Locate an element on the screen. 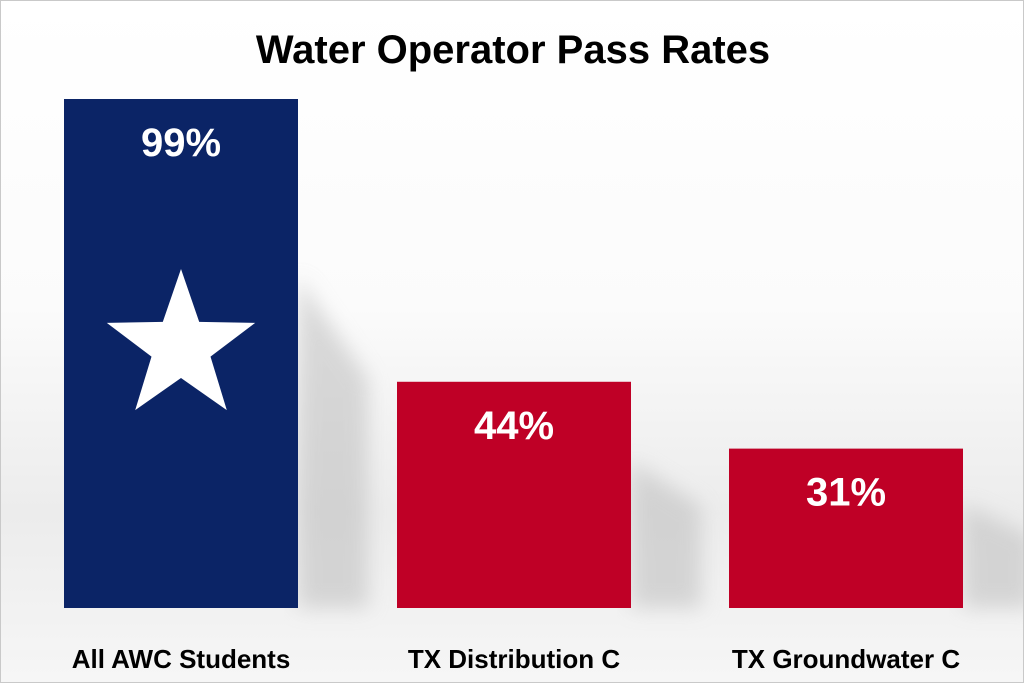 This screenshot has width=1024, height=683. value-label-3: 31% is located at coordinates (846, 493).